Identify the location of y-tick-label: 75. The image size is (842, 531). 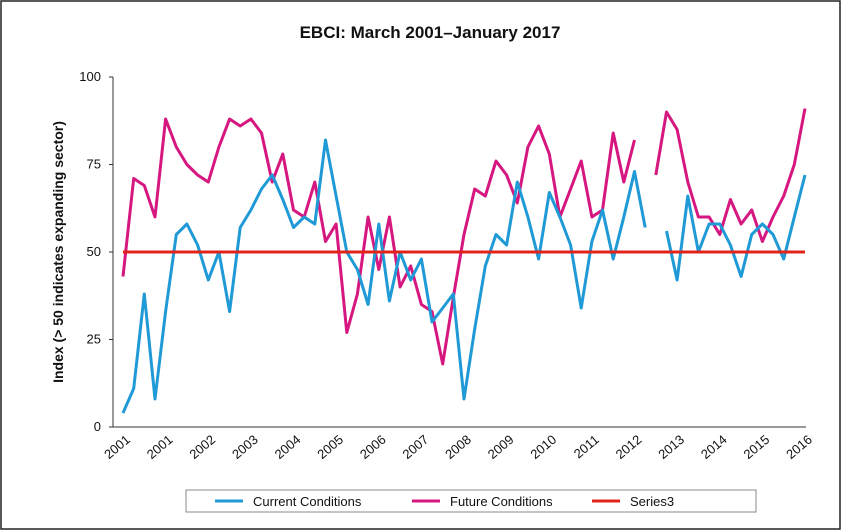
(94, 164).